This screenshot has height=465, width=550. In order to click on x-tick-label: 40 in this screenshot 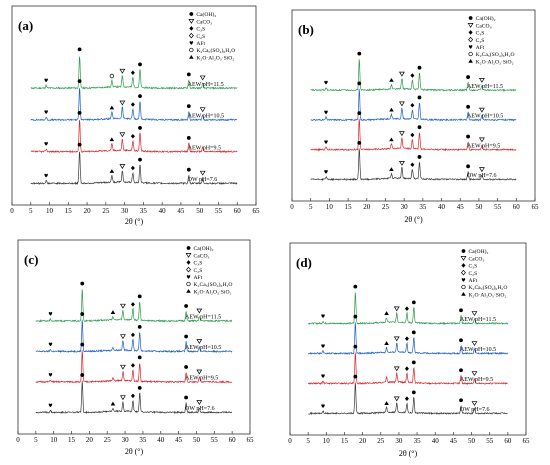, I will do `click(436, 441)`.